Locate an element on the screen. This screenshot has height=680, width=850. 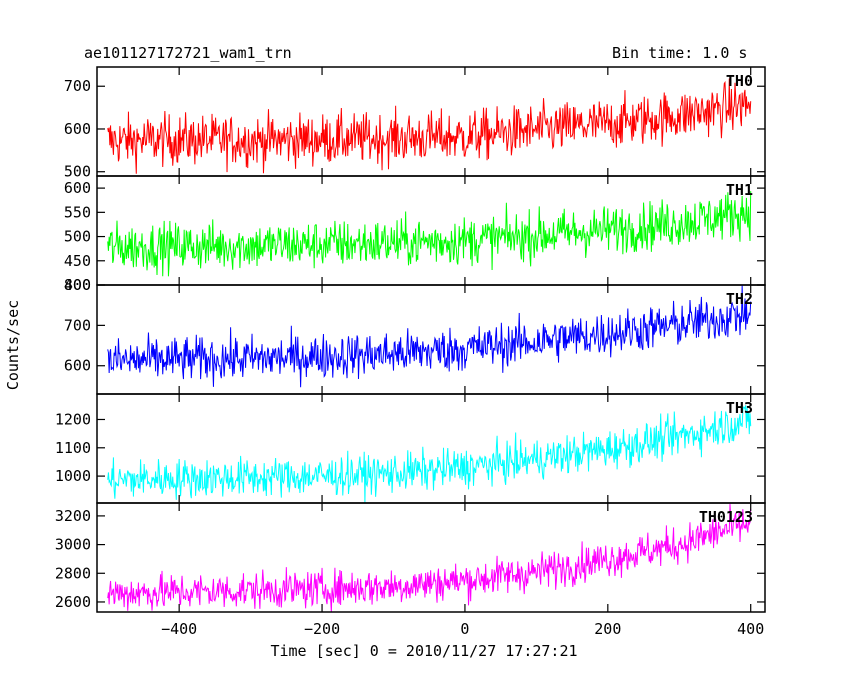
panel-th0: 500 600 700 TH0 is located at coordinates (415, 123).